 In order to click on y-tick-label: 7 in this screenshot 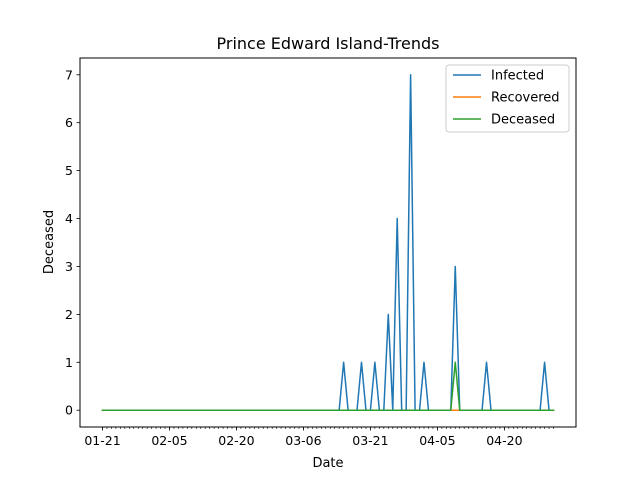, I will do `click(69, 74)`.